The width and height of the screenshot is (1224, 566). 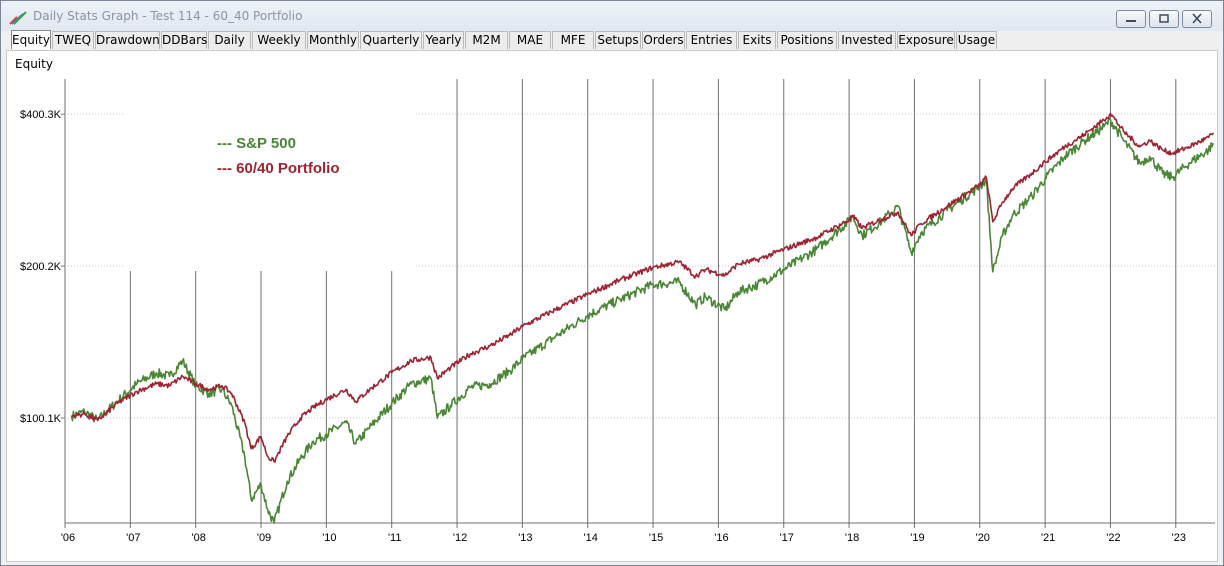 What do you see at coordinates (443, 40) in the screenshot?
I see `tab-yearly: Yearly` at bounding box center [443, 40].